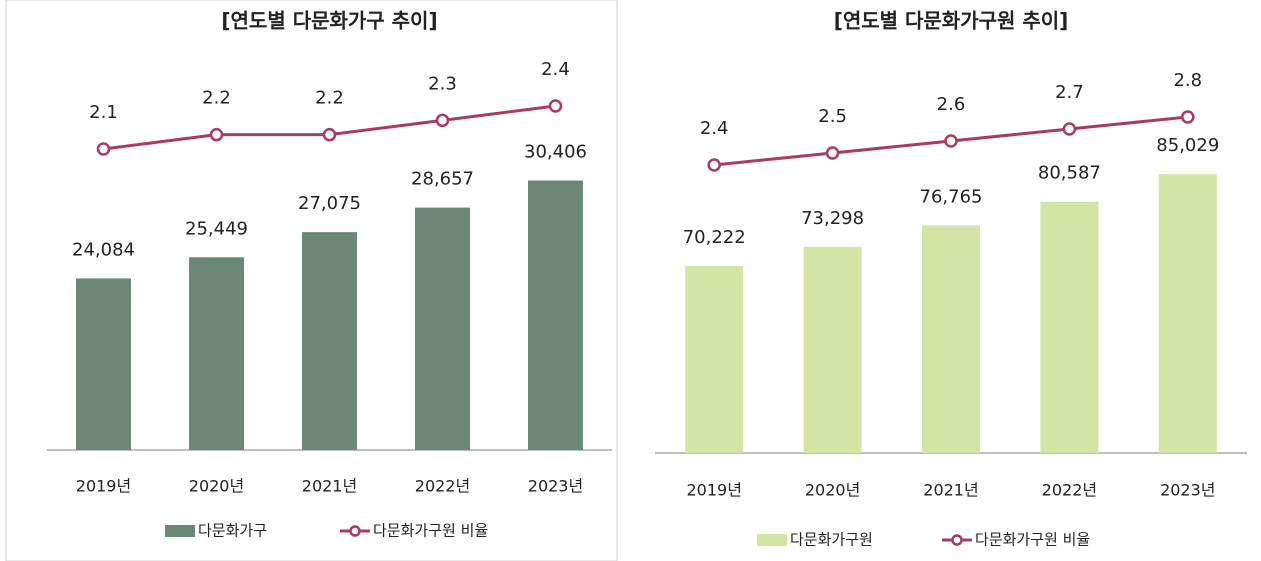  I want to click on legend-label: 다문화가구, so click(232, 531).